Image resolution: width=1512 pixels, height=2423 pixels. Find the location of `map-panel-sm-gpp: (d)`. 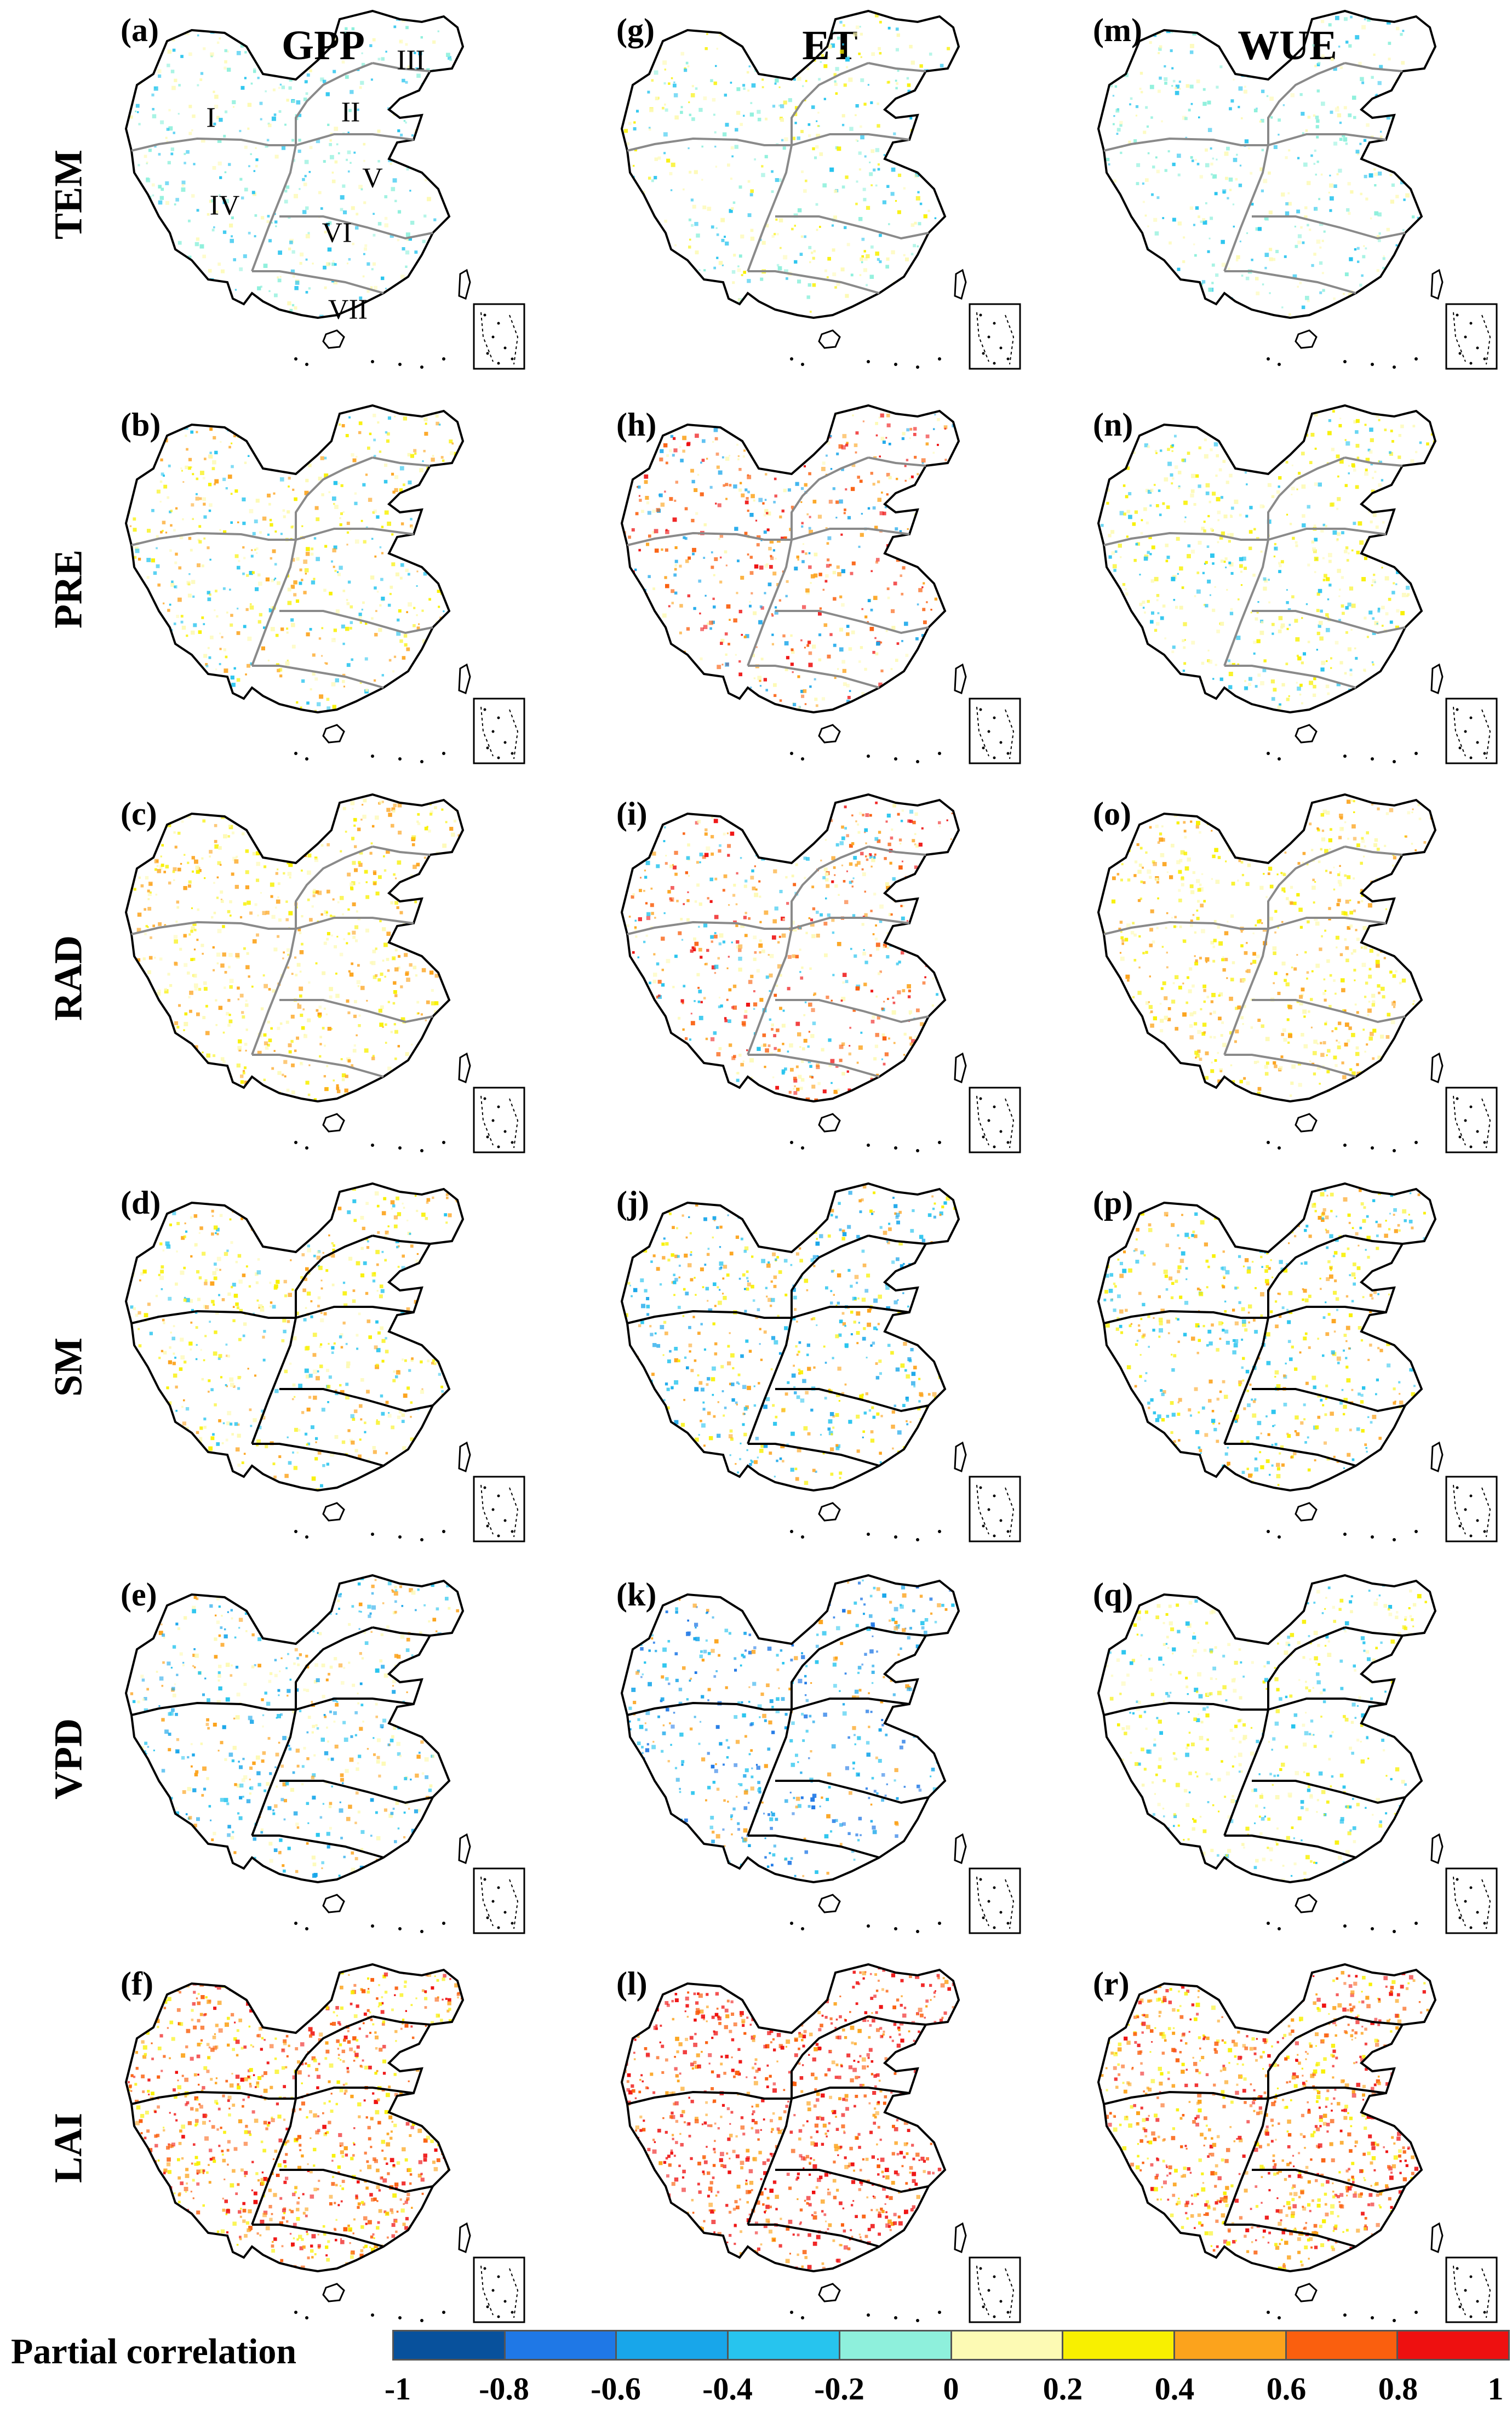

map-panel-sm-gpp: (d) is located at coordinates (323, 1372).